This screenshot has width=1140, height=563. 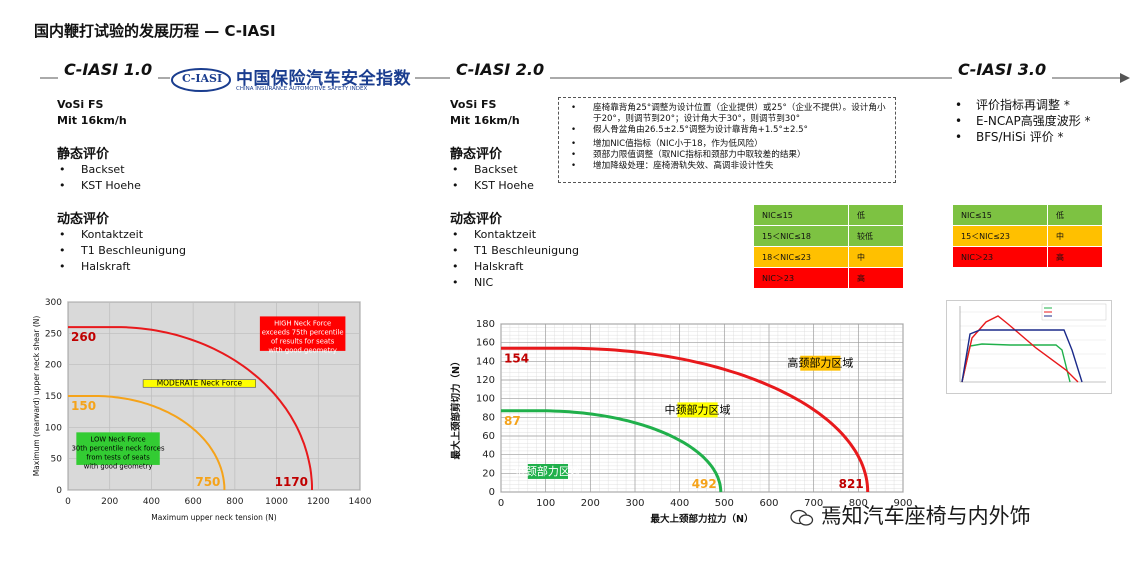 I want to click on annotation-text: 高颈部力区域, so click(x=820, y=363).